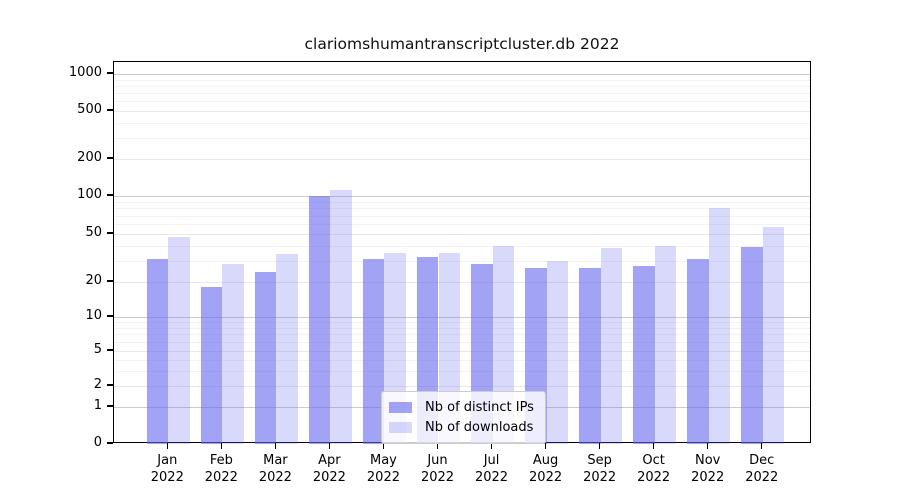 This screenshot has width=900, height=500. I want to click on bar-may-ips, so click(373, 351).